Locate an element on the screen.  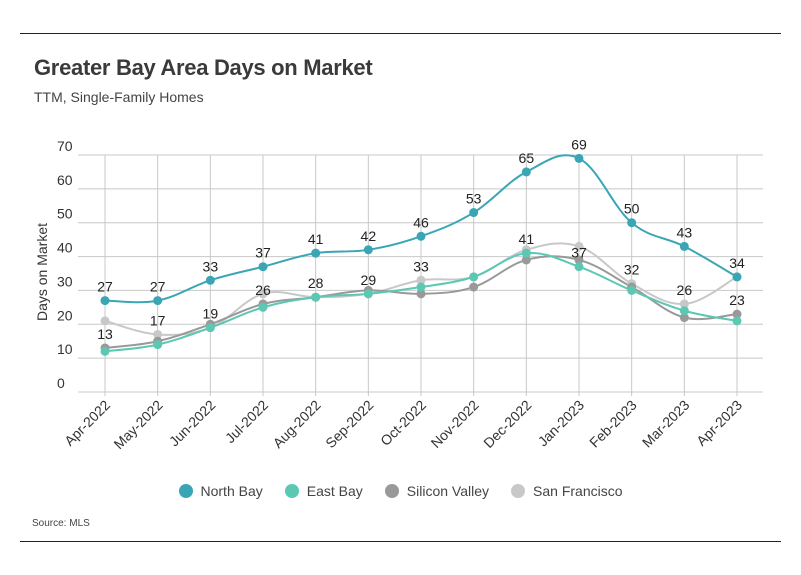
legend-item-silicon-valley: Silicon Valley is located at coordinates (437, 491).